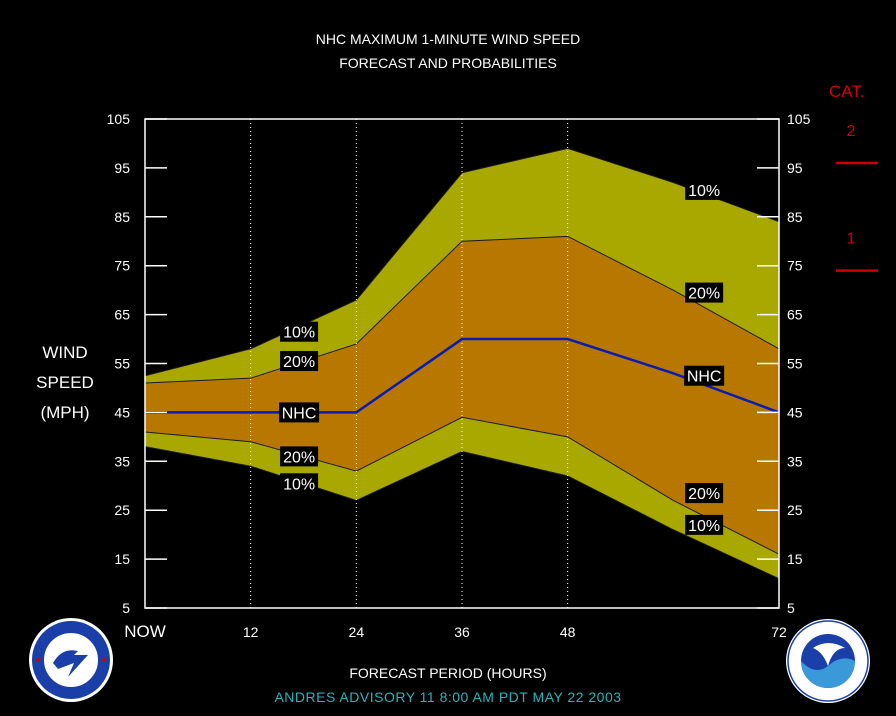 This screenshot has width=896, height=716. I want to click on x-tick-label-72: 72, so click(779, 632).